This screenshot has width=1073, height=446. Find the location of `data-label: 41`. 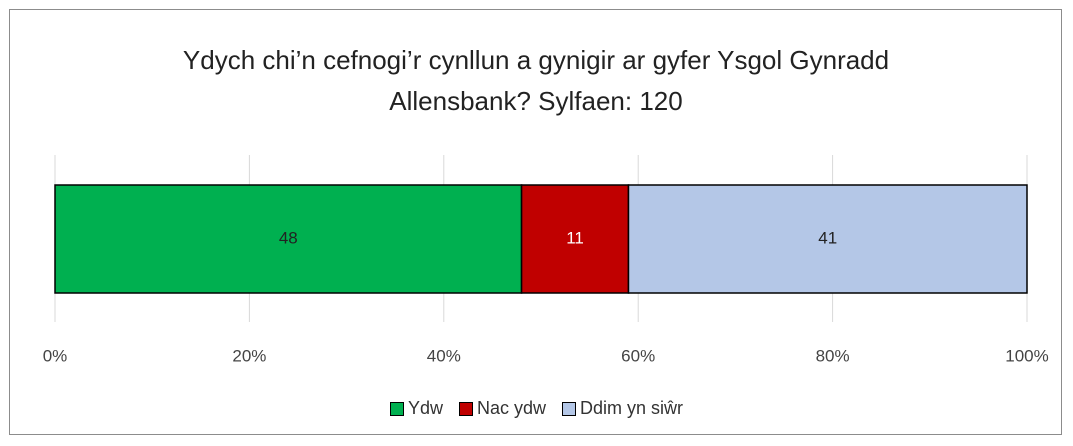

data-label: 41 is located at coordinates (827, 237).